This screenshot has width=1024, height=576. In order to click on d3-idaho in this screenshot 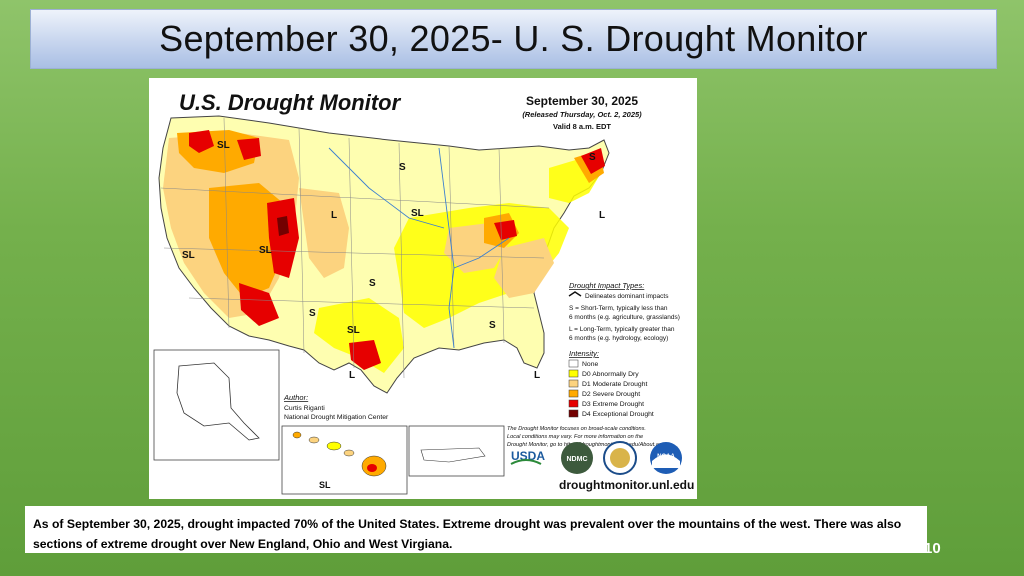, I will do `click(249, 149)`.